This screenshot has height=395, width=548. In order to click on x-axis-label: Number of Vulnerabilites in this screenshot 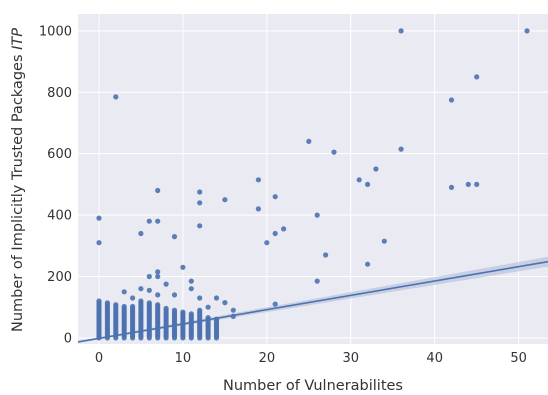, I will do `click(313, 386)`.